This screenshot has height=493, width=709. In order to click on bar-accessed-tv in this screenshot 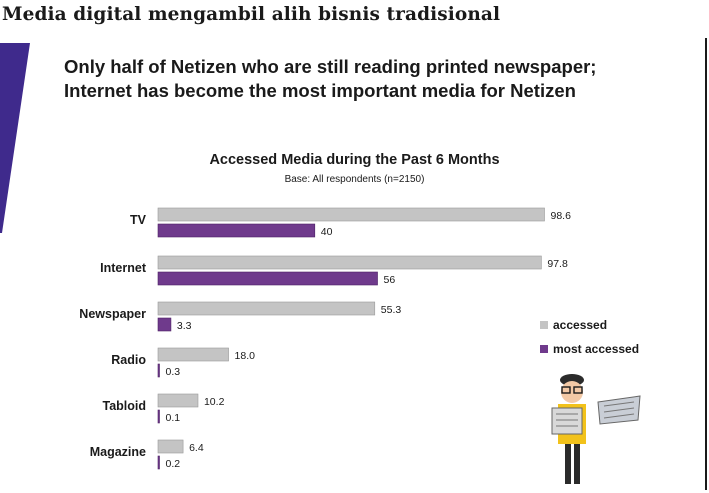, I will do `click(351, 214)`.